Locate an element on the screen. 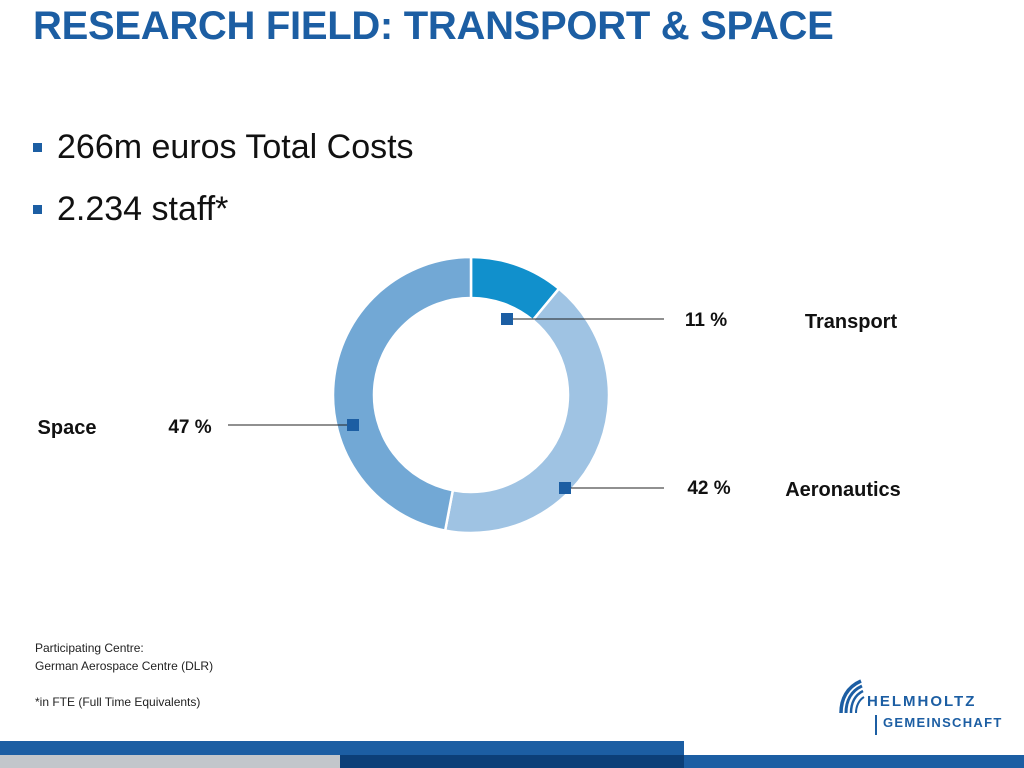 The height and width of the screenshot is (768, 1024). logo-divider is located at coordinates (876, 725).